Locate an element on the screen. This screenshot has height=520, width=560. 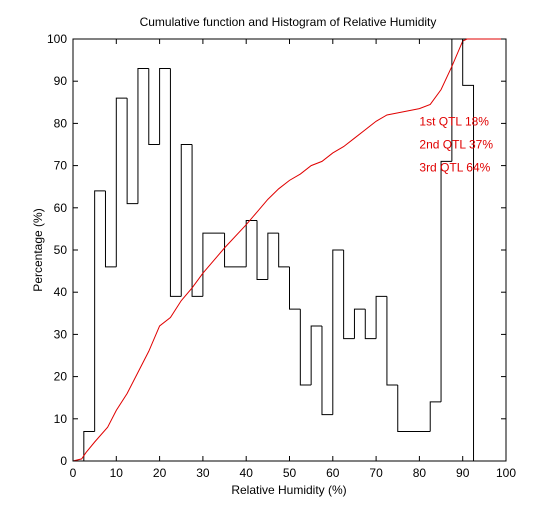
y-tick-label: 100 is located at coordinates (57, 39).